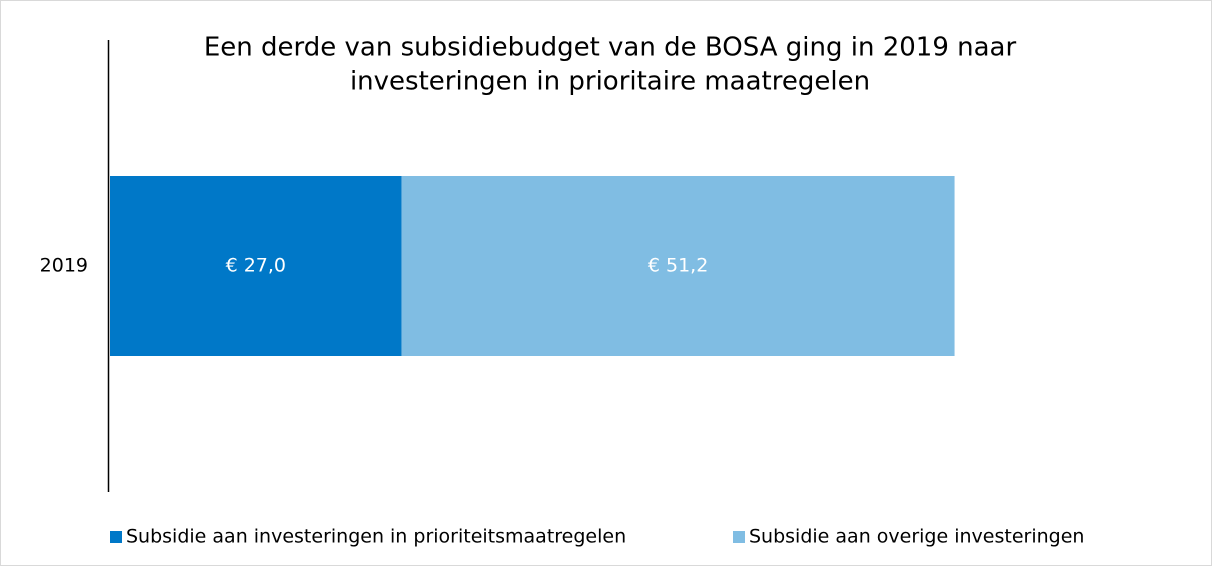 The image size is (1213, 567). What do you see at coordinates (916, 537) in the screenshot?
I see `legend-label: Subsidie aan overige investeringen` at bounding box center [916, 537].